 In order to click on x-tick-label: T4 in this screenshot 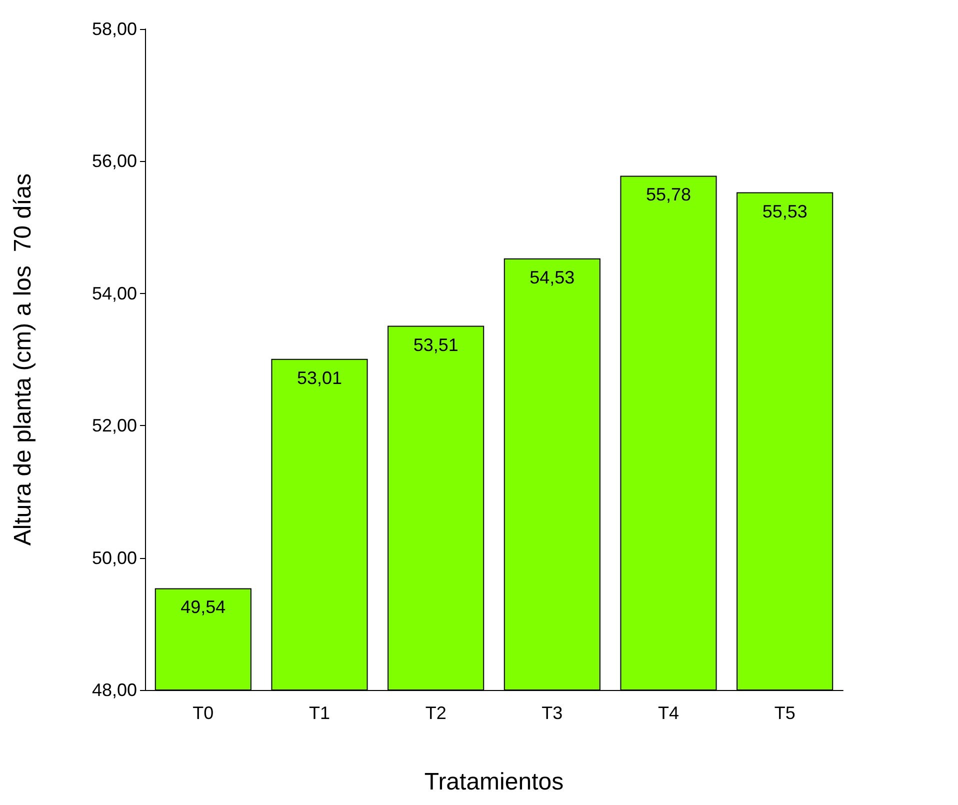, I will do `click(669, 713)`.